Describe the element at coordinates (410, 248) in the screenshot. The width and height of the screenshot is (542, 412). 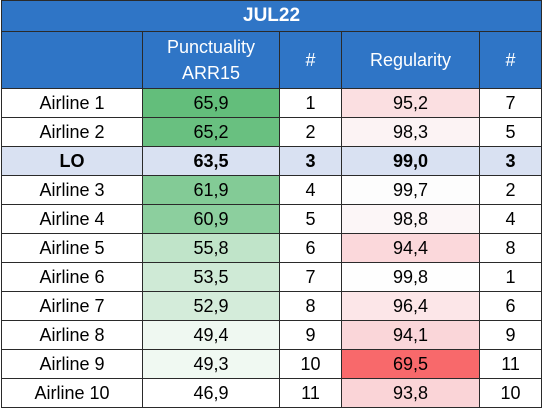
I see `regularity-cell: 94,4` at that location.